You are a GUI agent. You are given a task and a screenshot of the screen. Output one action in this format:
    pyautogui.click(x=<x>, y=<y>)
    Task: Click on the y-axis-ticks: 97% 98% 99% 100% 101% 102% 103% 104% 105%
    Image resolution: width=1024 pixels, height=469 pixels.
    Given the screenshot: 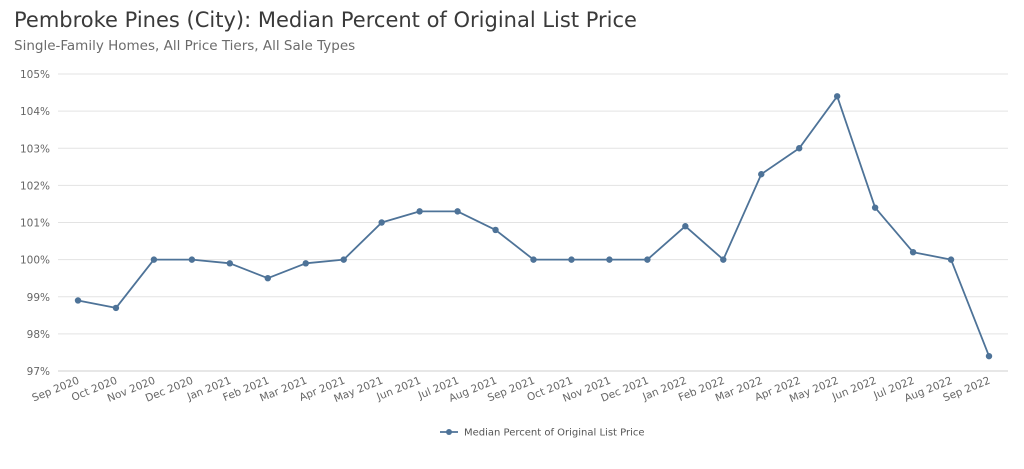 What is the action you would take?
    pyautogui.click(x=35, y=223)
    